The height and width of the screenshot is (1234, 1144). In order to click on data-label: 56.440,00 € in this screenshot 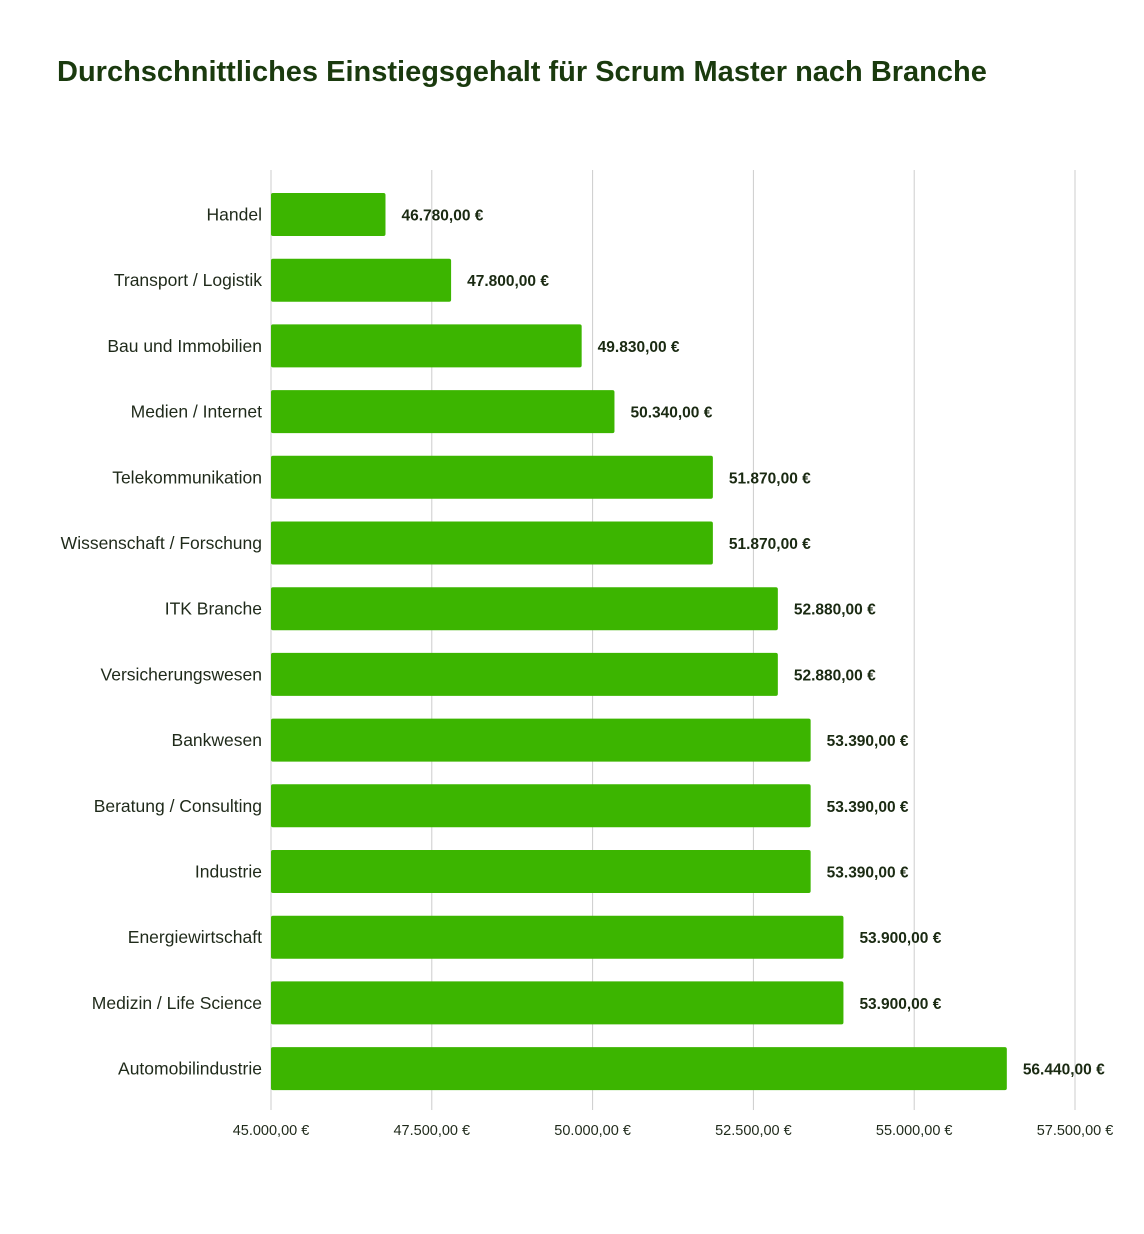, I will do `click(1064, 1070)`.